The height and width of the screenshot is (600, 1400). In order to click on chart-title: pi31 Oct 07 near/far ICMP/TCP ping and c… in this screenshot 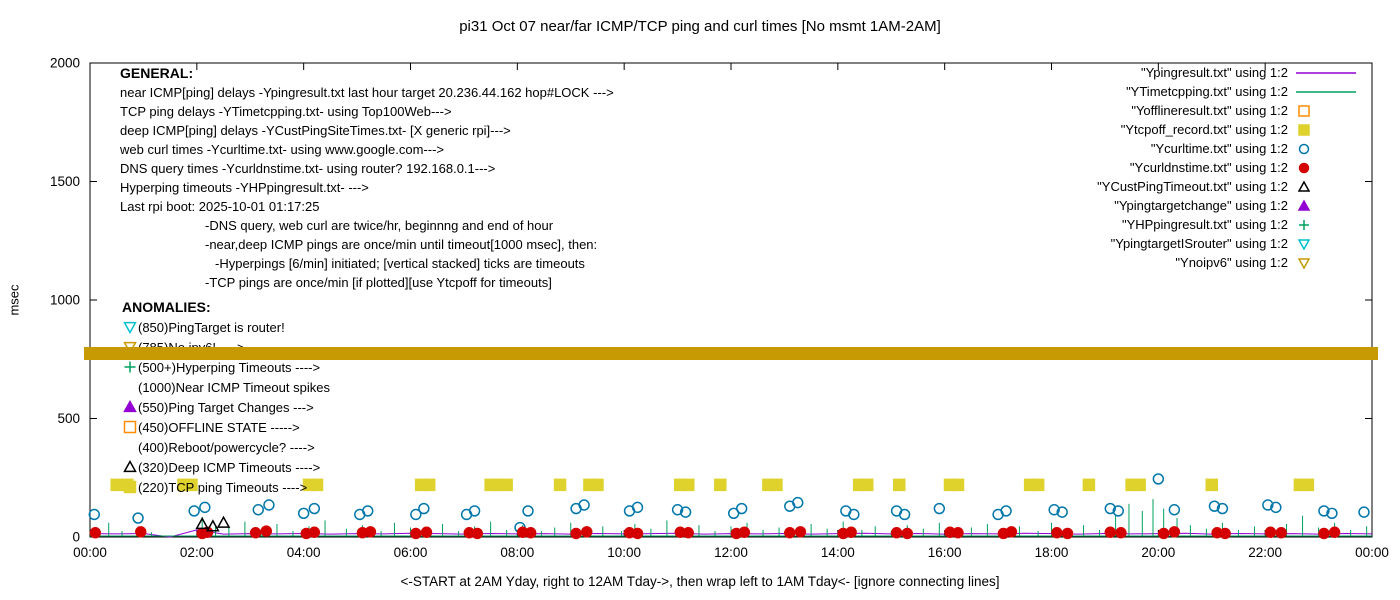, I will do `click(700, 26)`.